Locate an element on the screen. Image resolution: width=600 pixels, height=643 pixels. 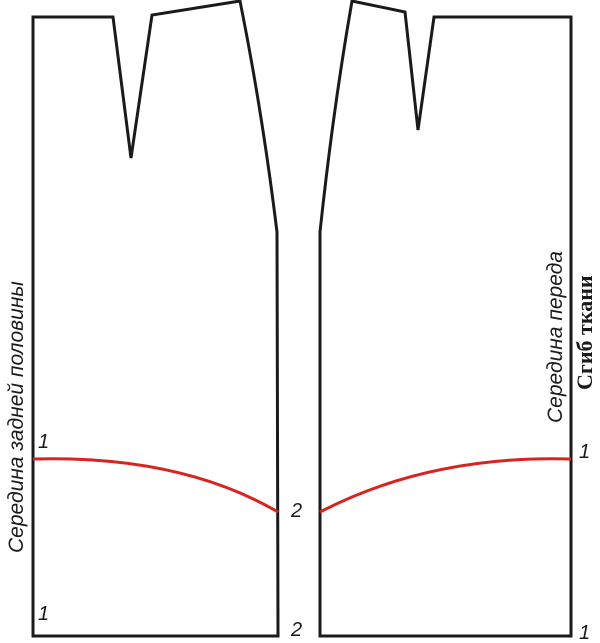
front-center-label: Середина переда is located at coordinates (555, 337).